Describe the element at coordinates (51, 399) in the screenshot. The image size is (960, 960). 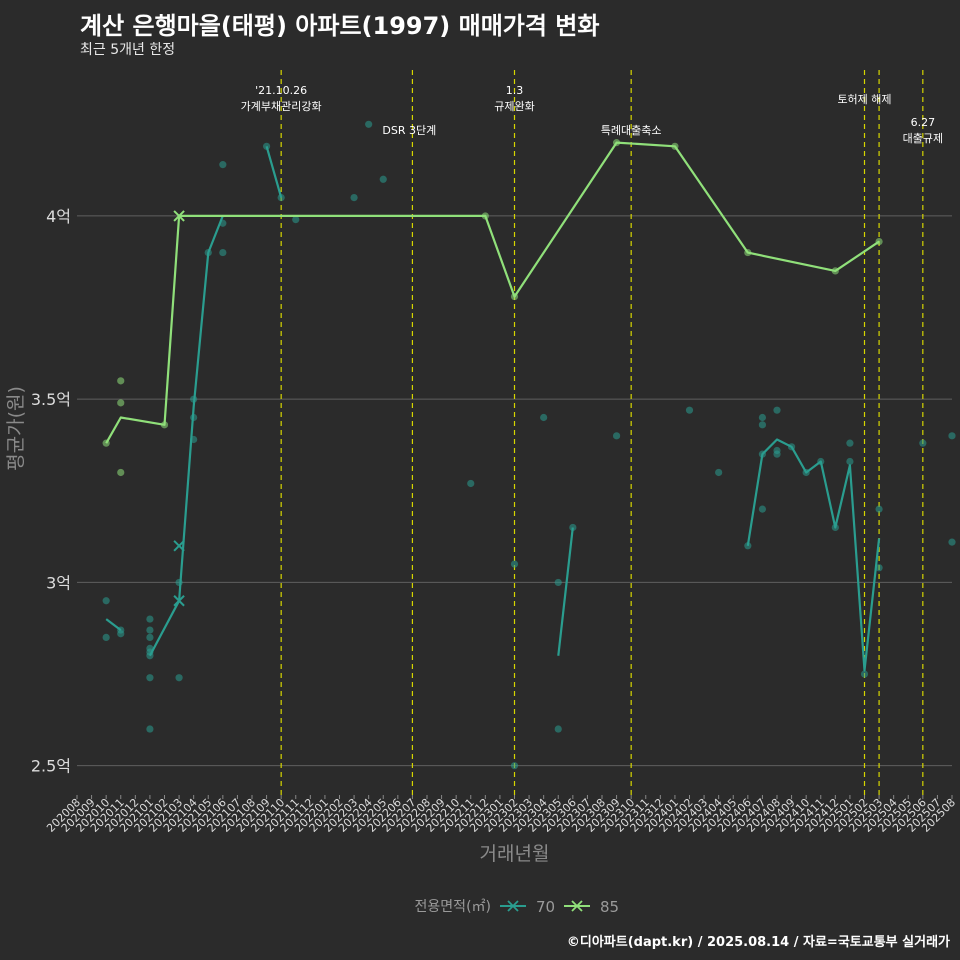
I see `y-tick-label: 3.5억` at that location.